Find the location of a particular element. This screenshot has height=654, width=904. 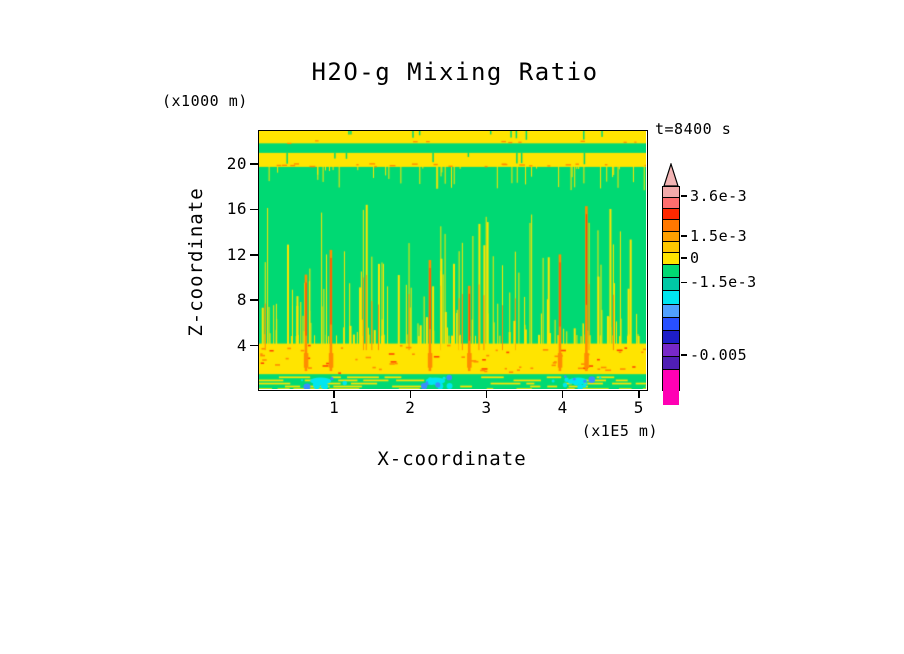

x-tick-label: 2 is located at coordinates (410, 407).